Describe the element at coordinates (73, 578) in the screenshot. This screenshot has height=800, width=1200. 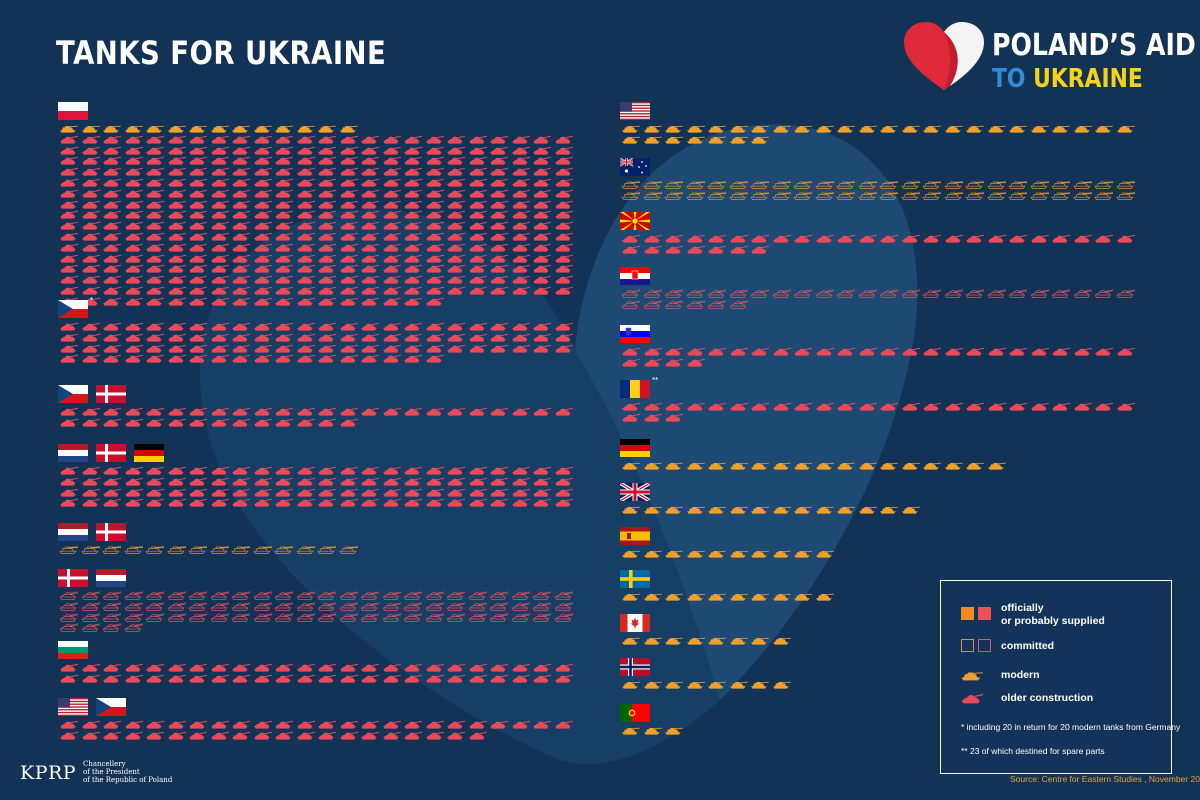
I see `flag-denmark-icon` at that location.